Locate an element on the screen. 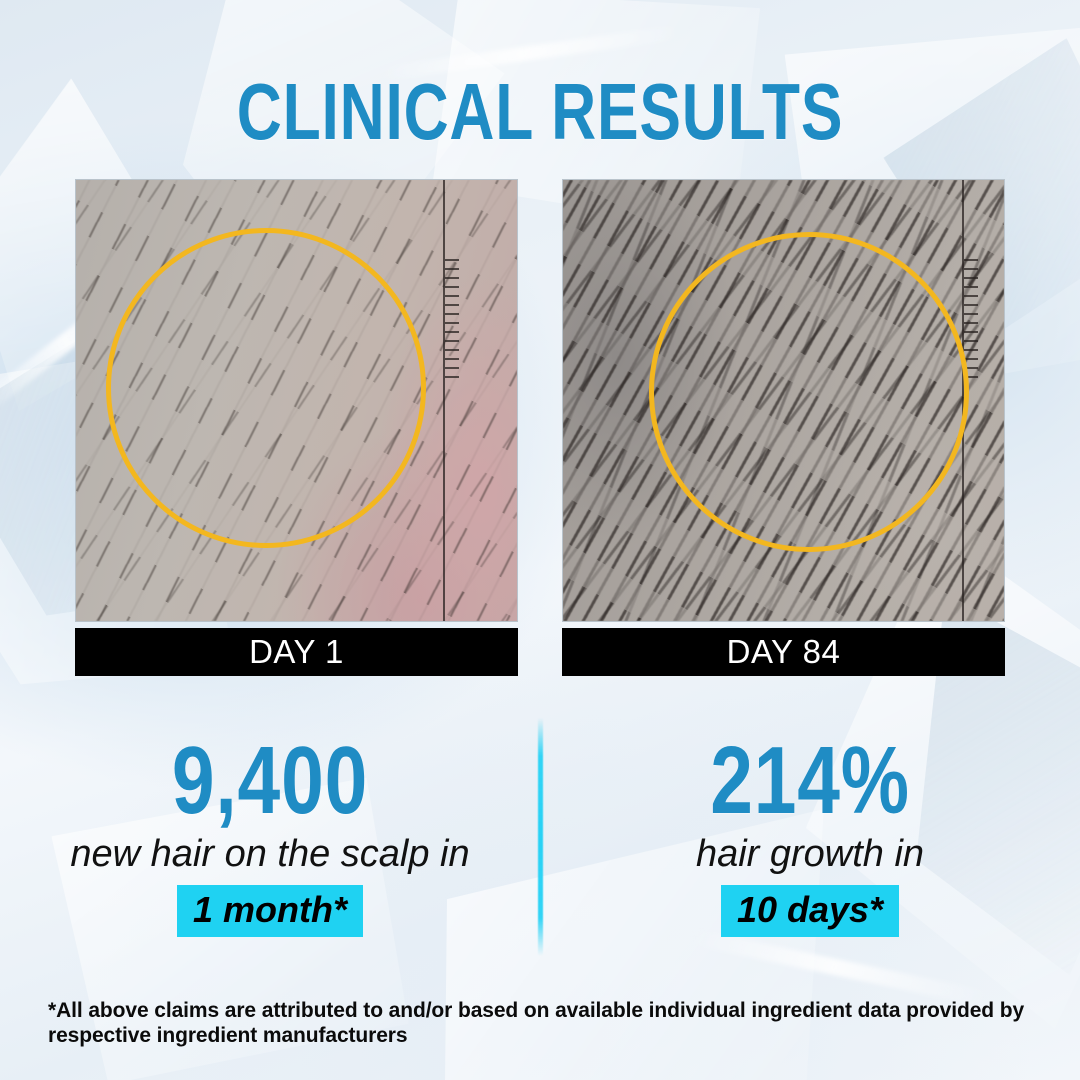 This screenshot has width=1080, height=1080. stat-value: 214% is located at coordinates (810, 780).